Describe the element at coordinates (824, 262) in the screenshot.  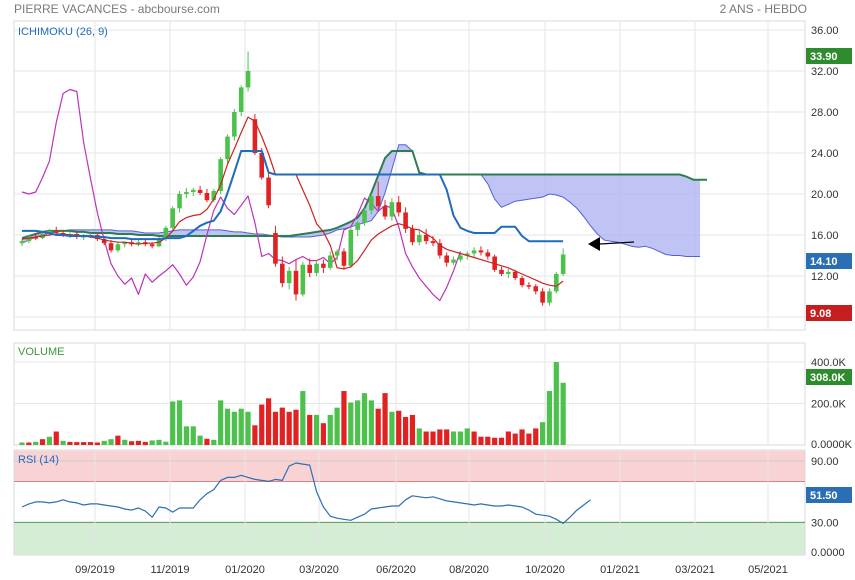
I see `last-price-badge: 14.10` at that location.